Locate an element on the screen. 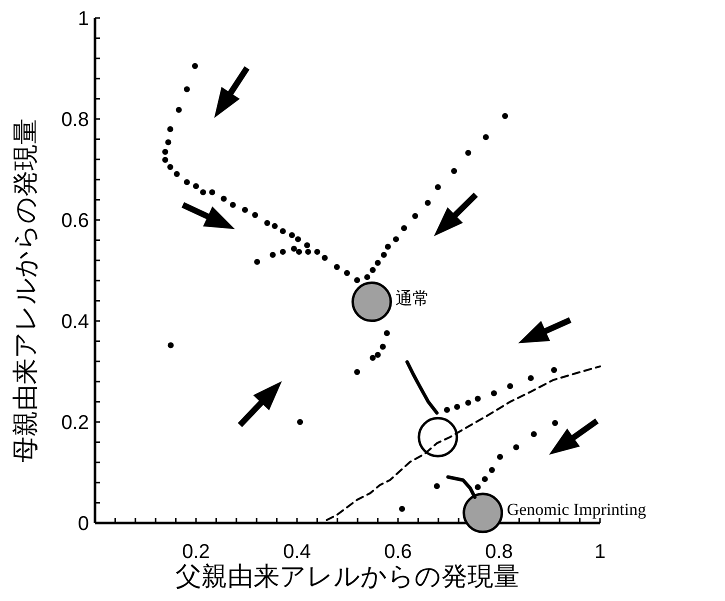  y-tick-label: 0.6 is located at coordinates (75, 221).